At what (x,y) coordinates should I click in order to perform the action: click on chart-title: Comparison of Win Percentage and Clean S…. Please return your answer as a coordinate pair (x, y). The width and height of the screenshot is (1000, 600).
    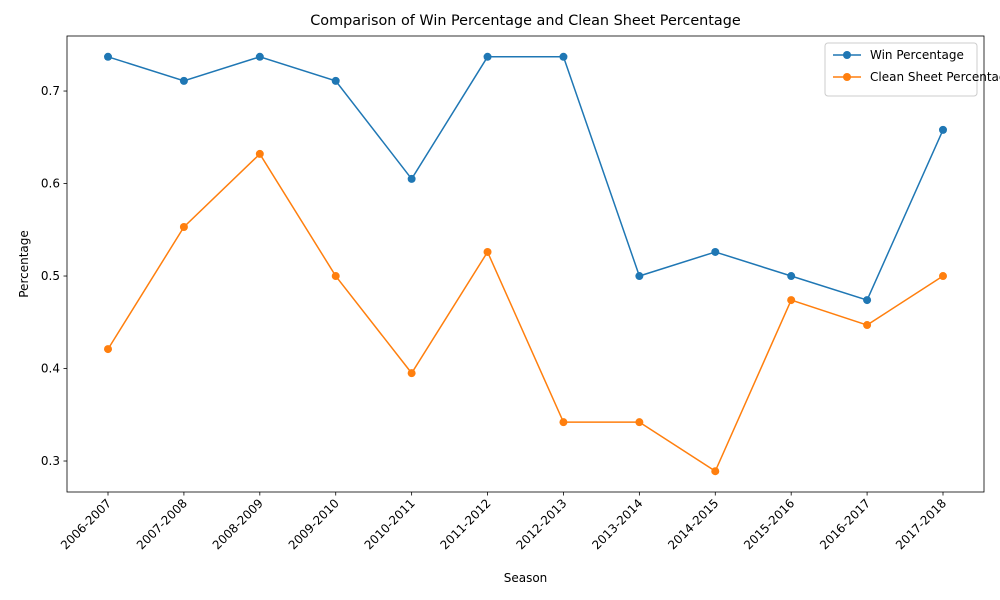
    Looking at the image, I should click on (525, 21).